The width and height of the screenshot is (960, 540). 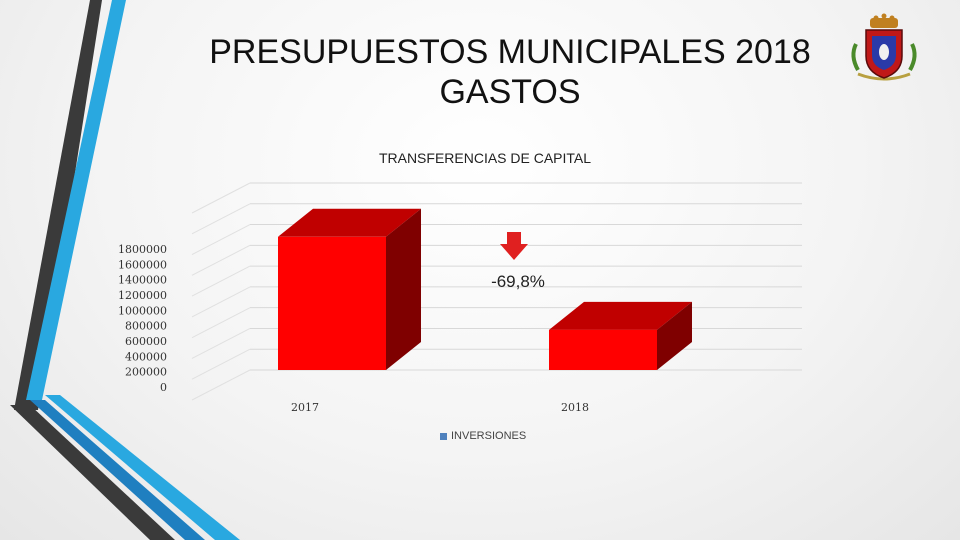 I want to click on stripe-light-diagonal, so click(x=142, y=467).